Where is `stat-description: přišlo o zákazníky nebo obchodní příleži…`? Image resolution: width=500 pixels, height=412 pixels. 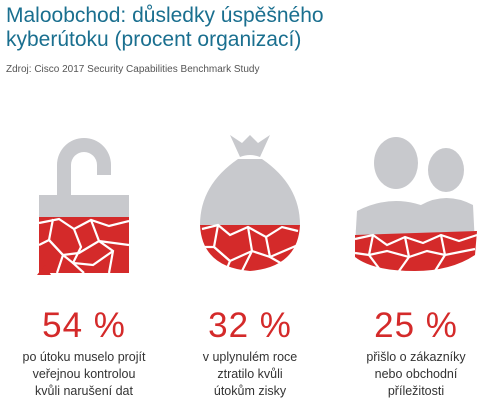
stat-description: přišlo o zákazníky nebo obchodní příleži… is located at coordinates (416, 374).